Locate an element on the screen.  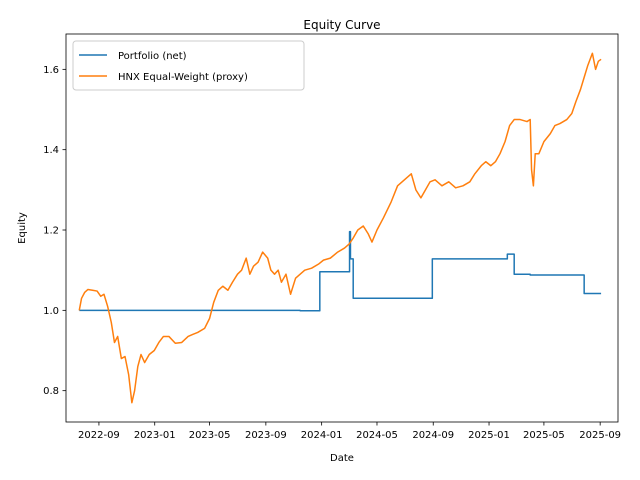
y-tick-label: 1.2 is located at coordinates (51, 231).